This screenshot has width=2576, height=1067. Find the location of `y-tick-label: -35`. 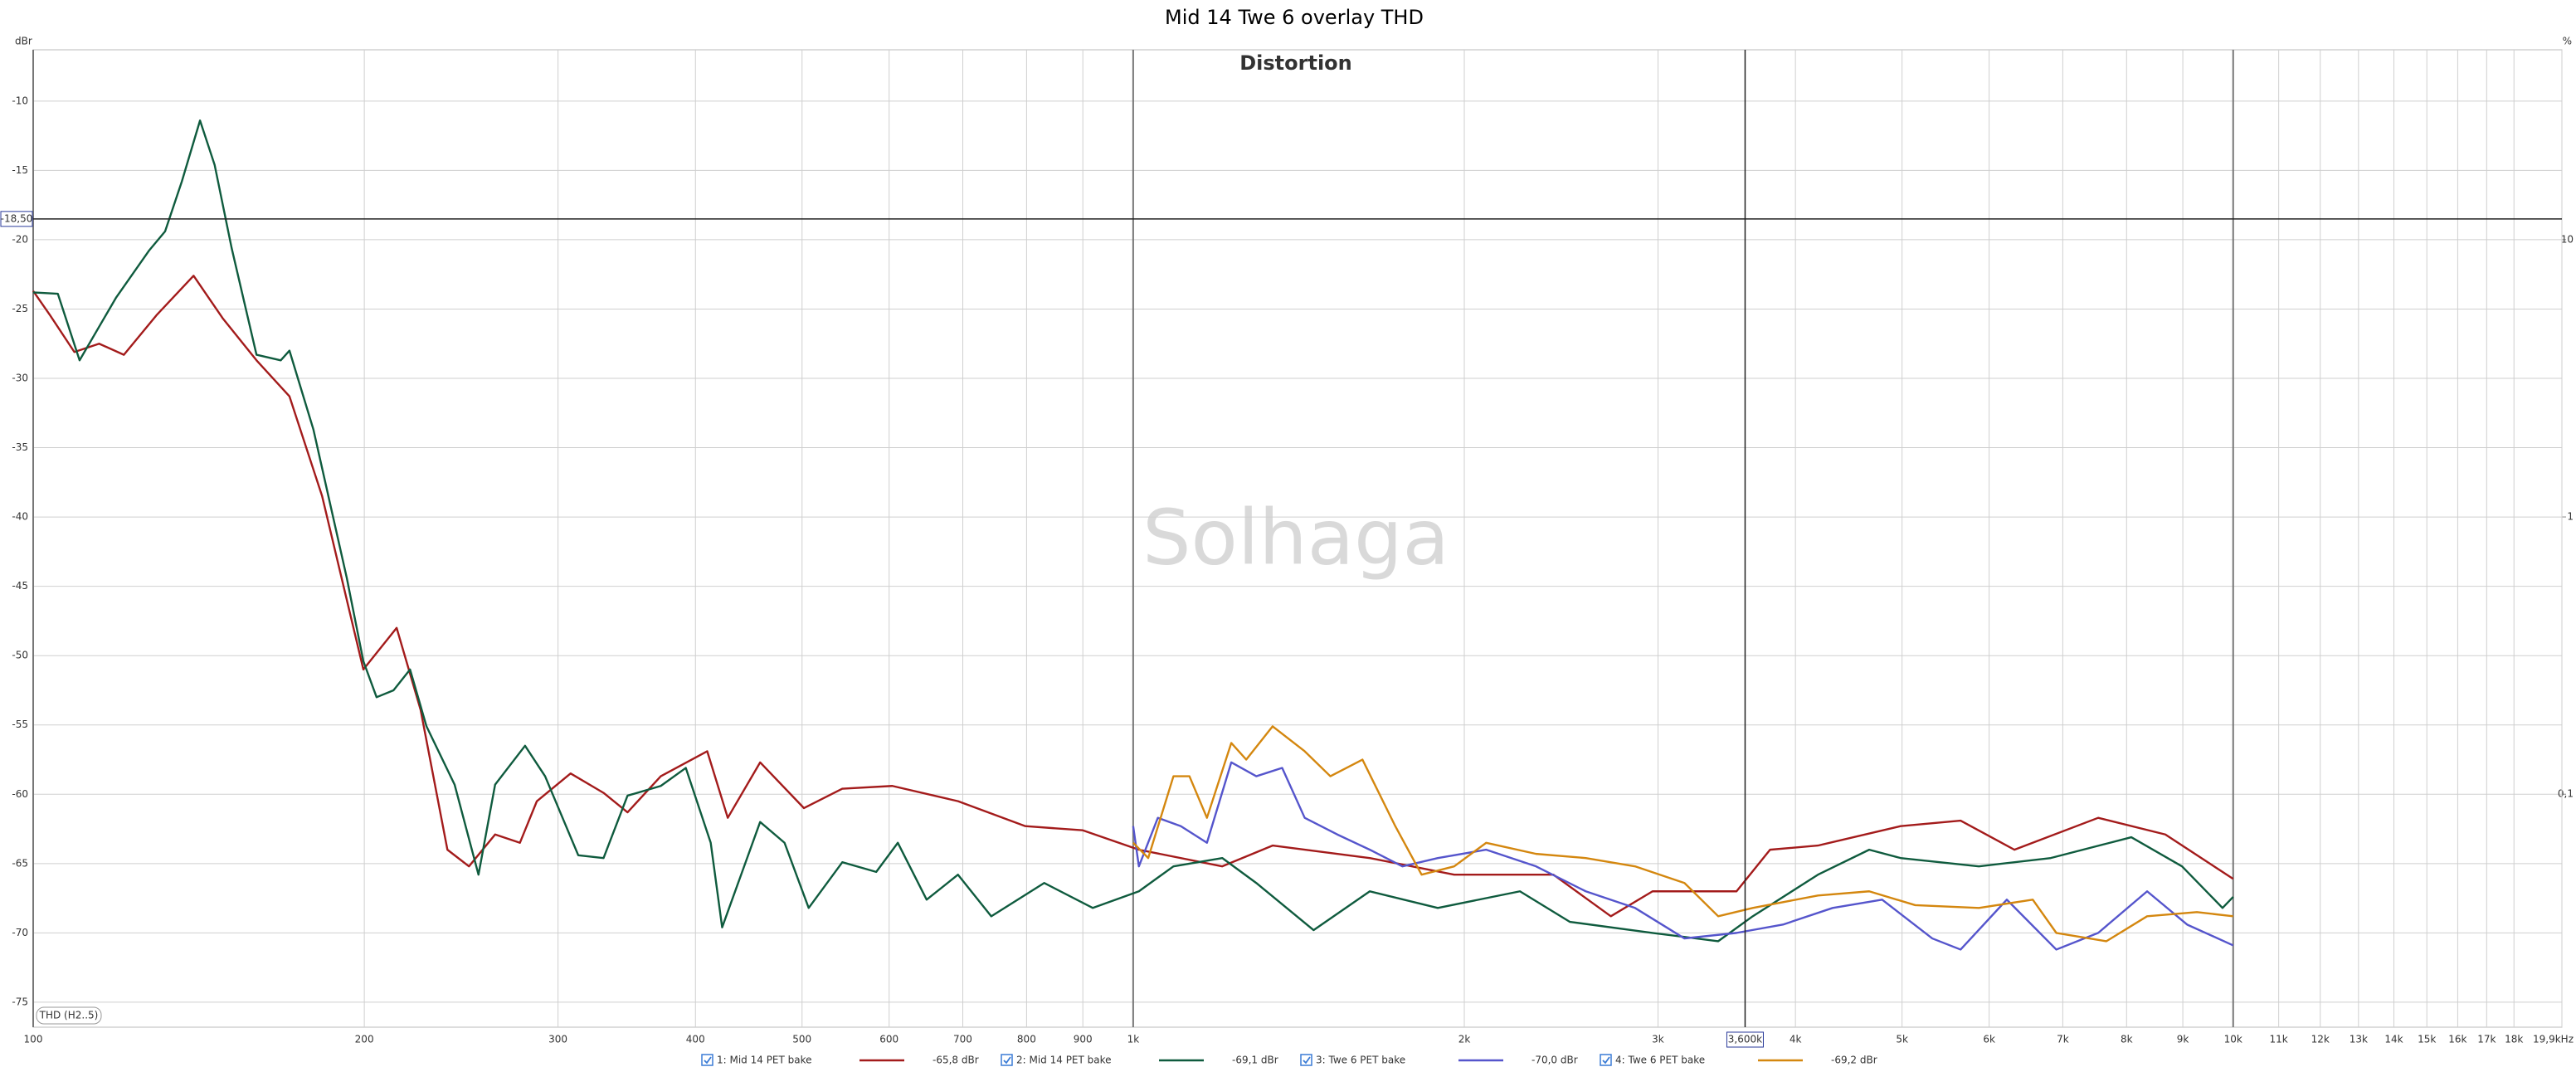

y-tick-label: -35 is located at coordinates (20, 447).